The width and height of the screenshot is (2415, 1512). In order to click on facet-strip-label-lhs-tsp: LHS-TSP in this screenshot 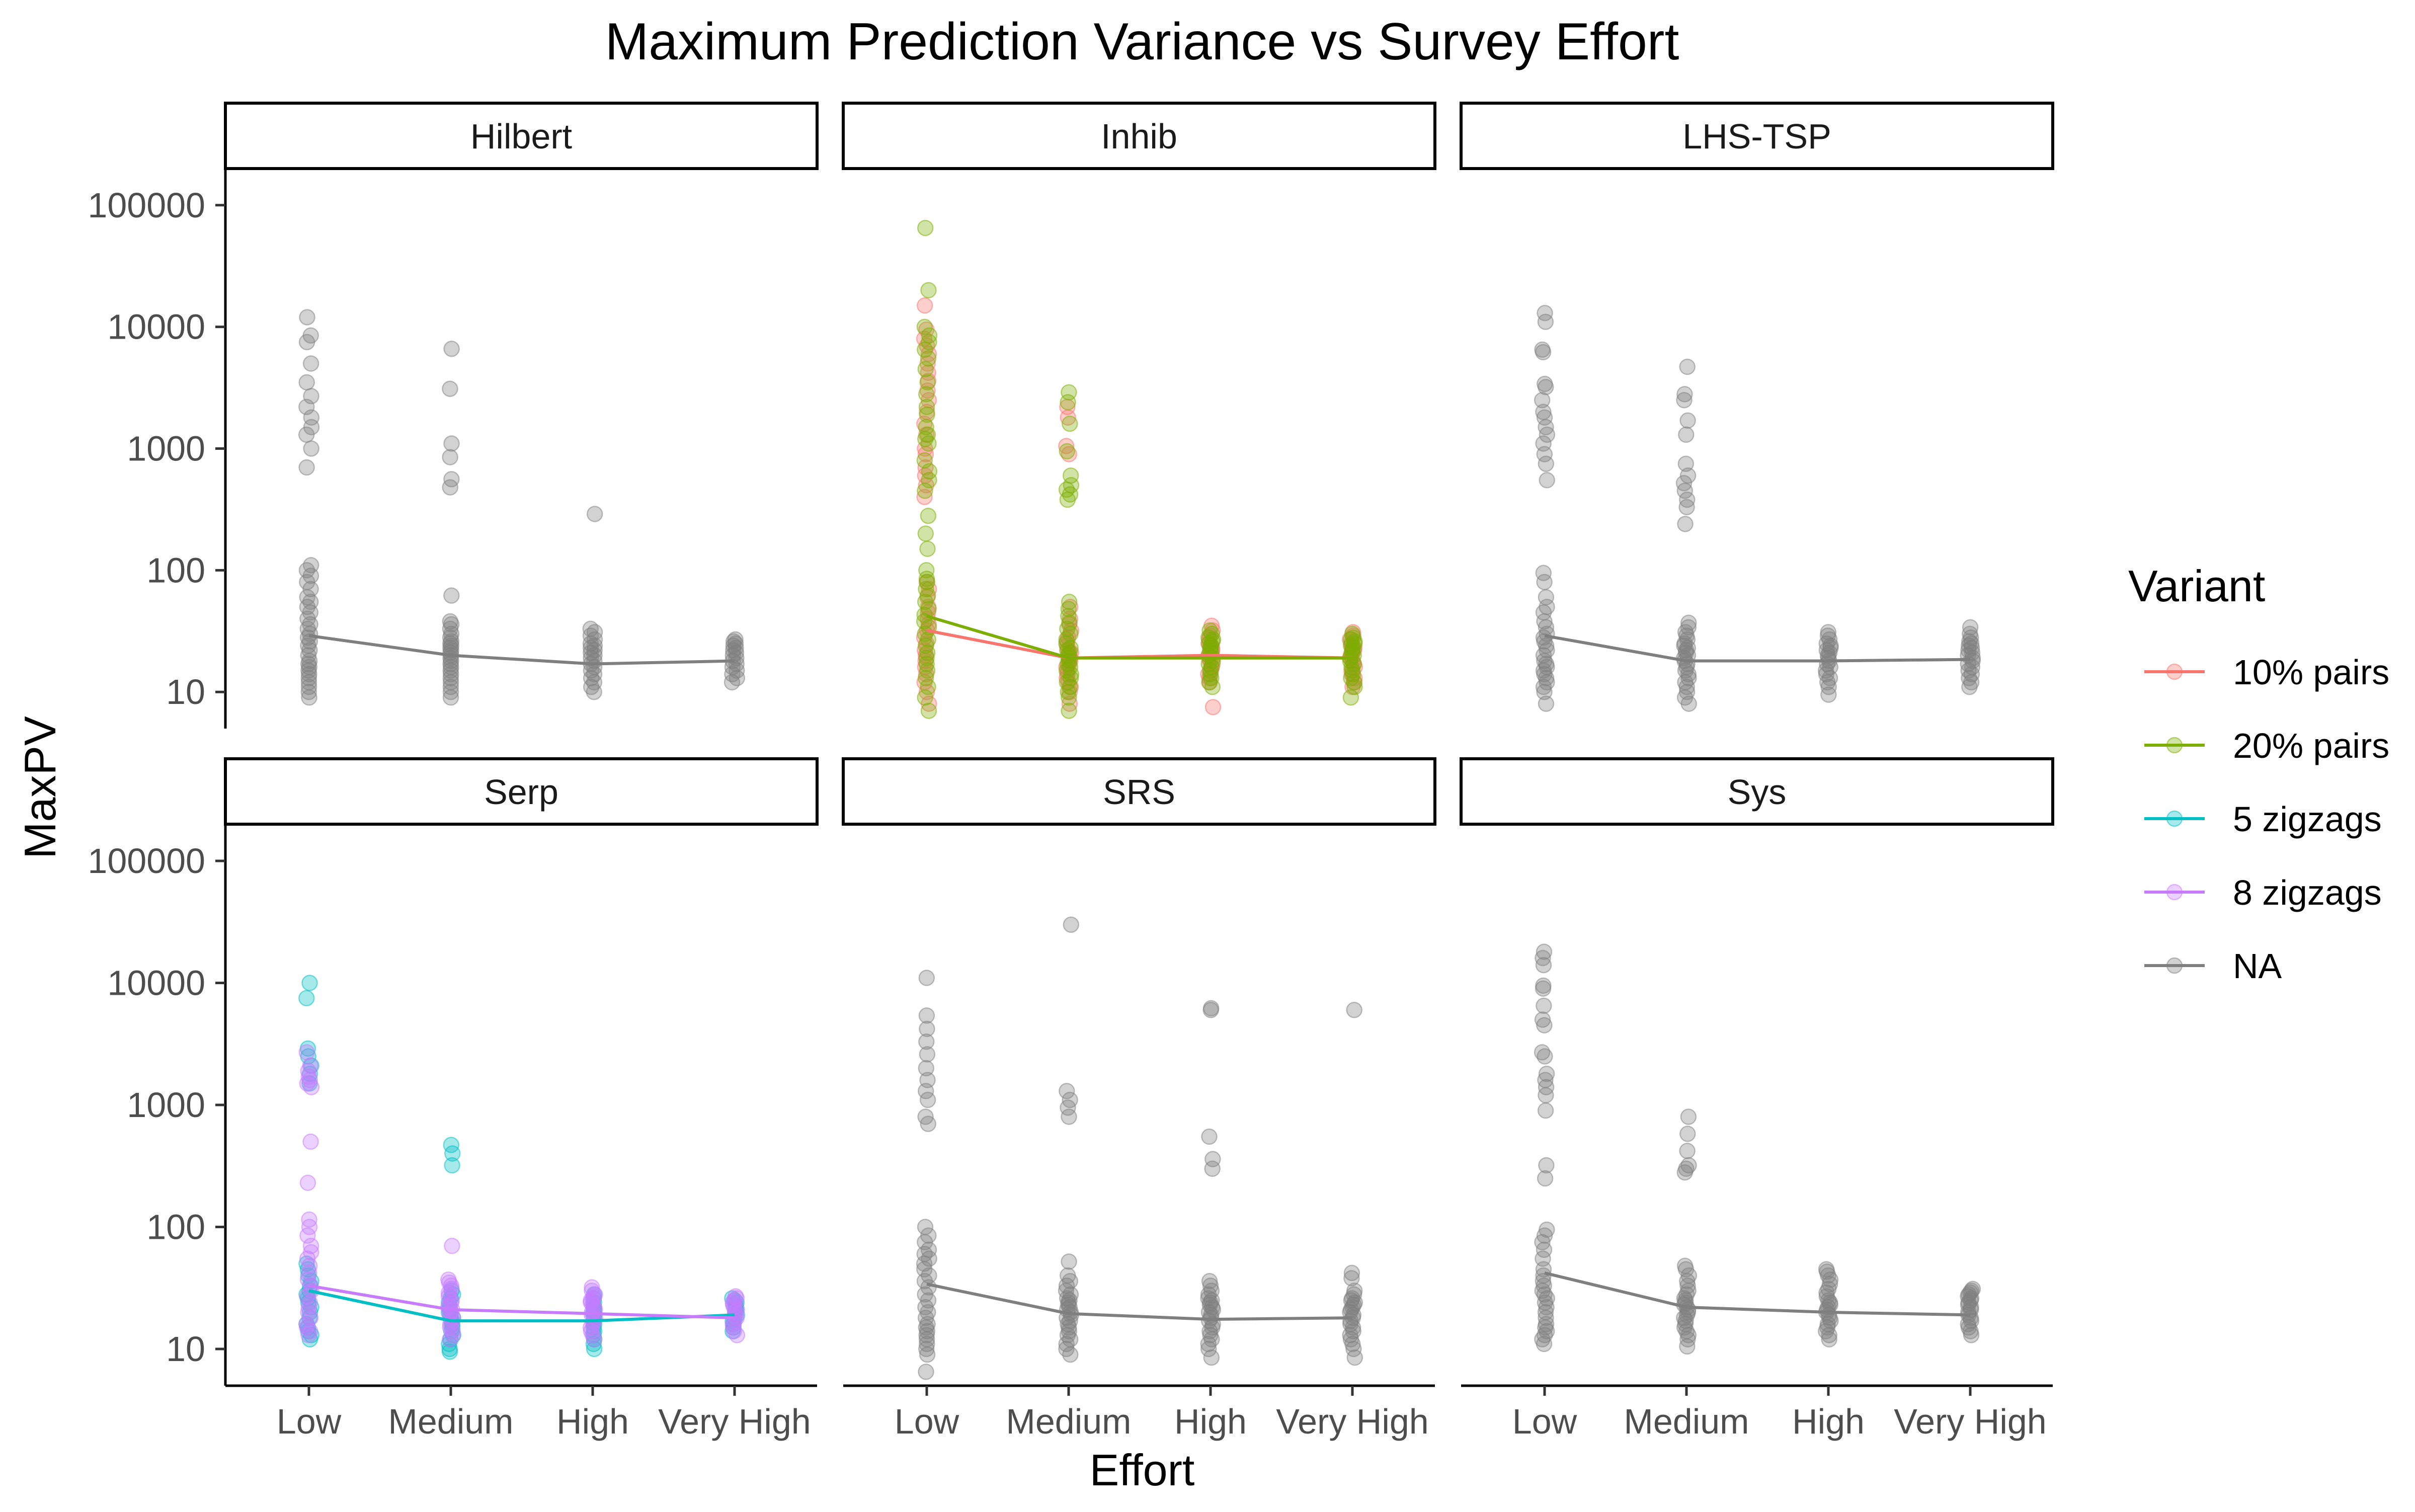, I will do `click(1757, 137)`.